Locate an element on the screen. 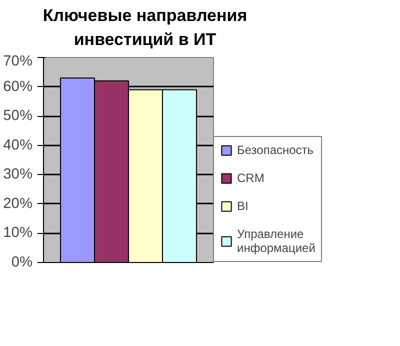  legend-label: Управление информацией is located at coordinates (276, 240).